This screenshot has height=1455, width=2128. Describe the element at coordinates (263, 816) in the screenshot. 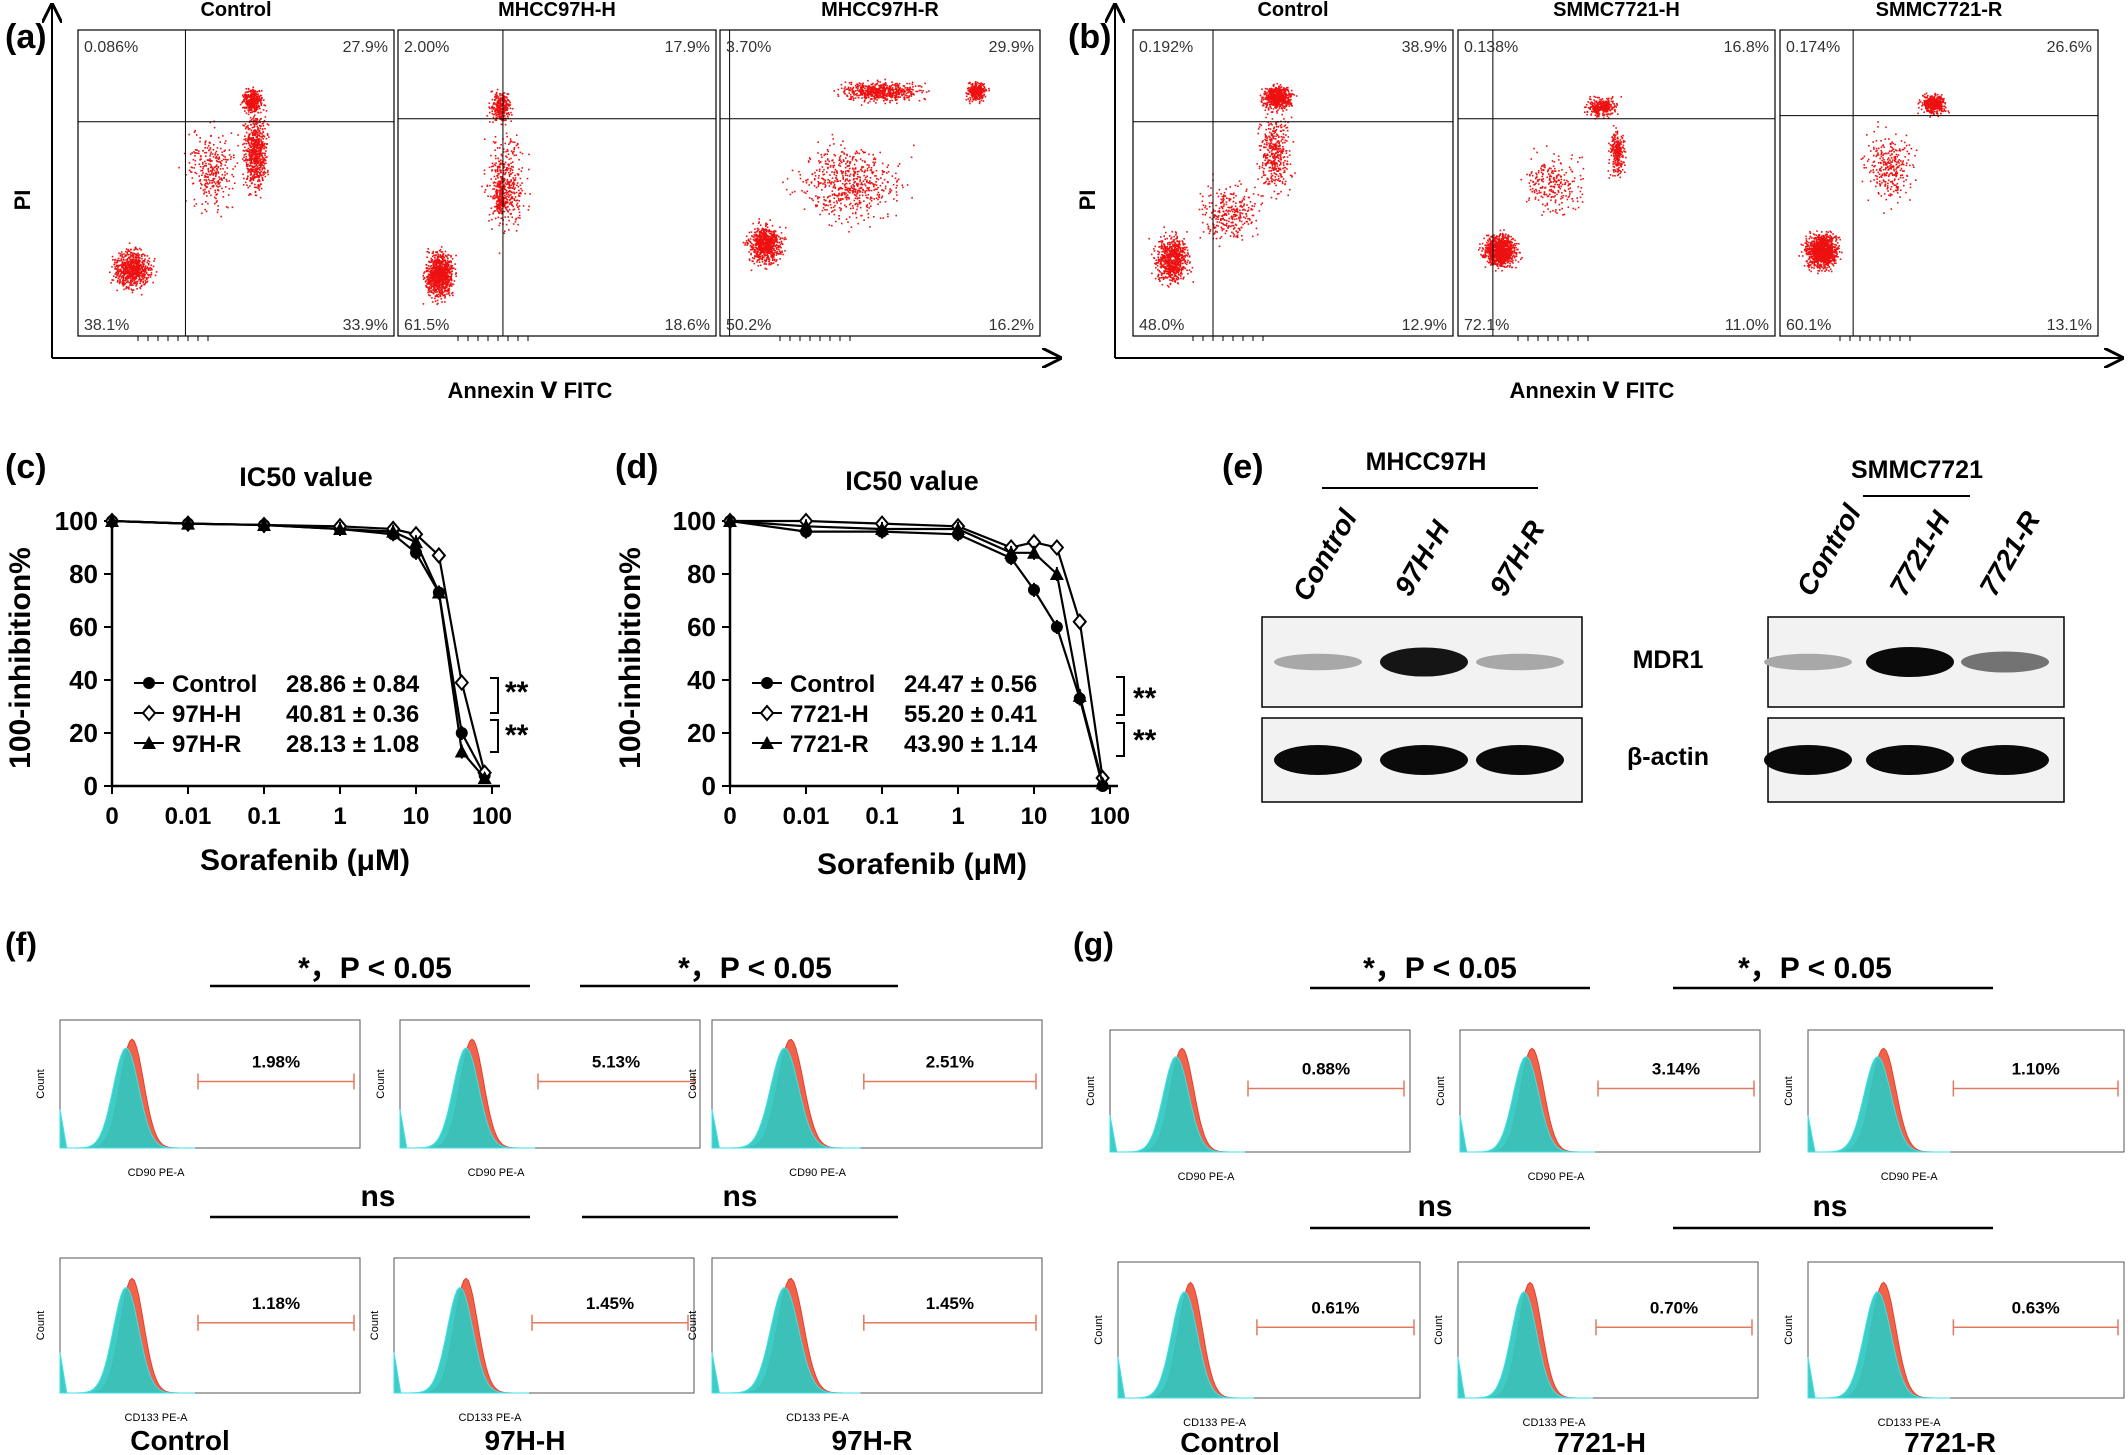

I see `panel-c-xtick-2: 0.1` at that location.